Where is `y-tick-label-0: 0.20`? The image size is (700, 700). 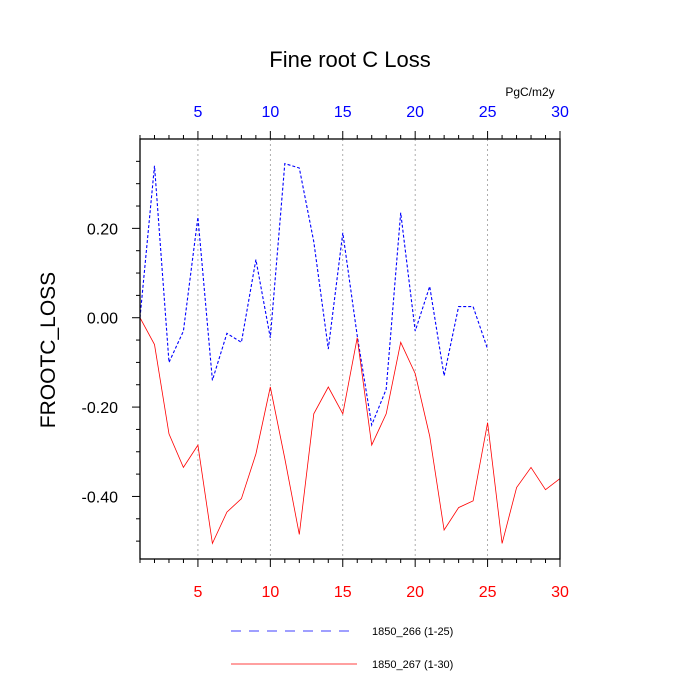 y-tick-label-0: 0.20 is located at coordinates (102, 229).